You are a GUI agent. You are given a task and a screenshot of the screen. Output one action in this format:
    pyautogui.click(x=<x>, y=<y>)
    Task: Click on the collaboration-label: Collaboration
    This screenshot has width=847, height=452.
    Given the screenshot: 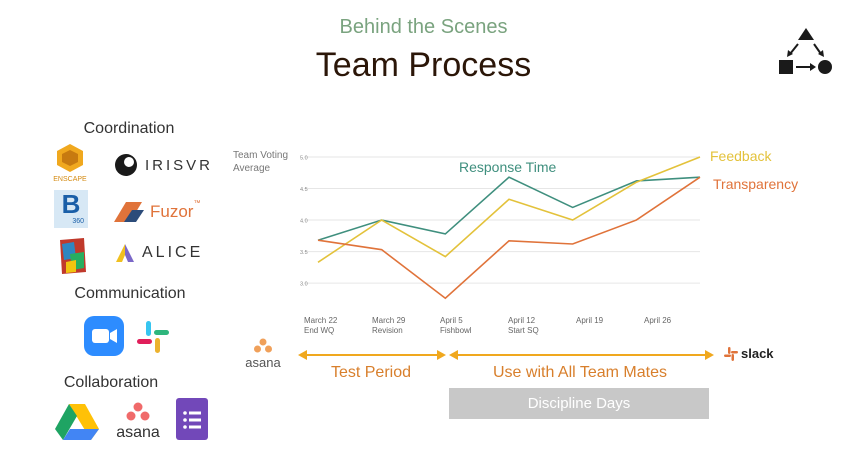 What is the action you would take?
    pyautogui.click(x=111, y=382)
    